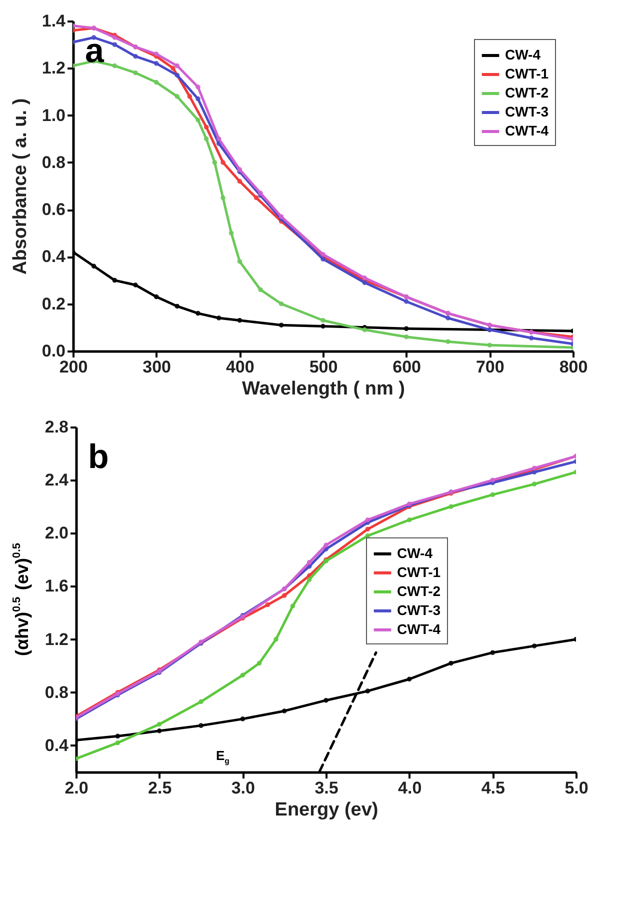  I want to click on y-tick-label: 1.4, so click(54, 21).